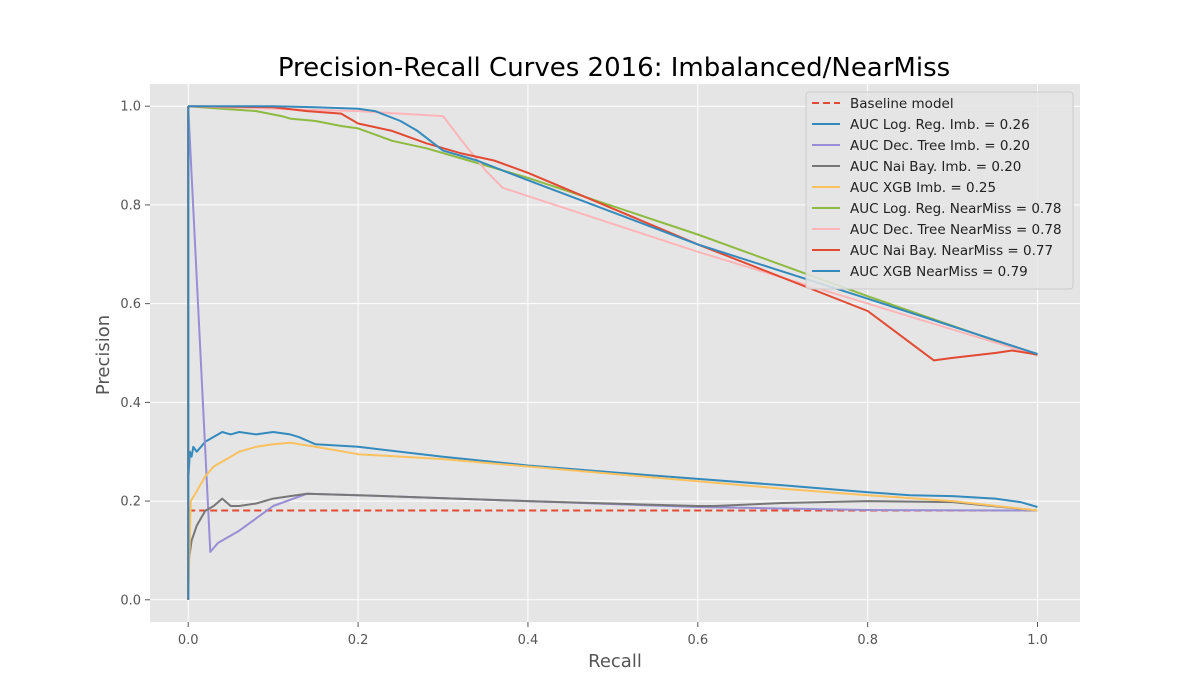  I want to click on y-tick-label: 0.0, so click(130, 600).